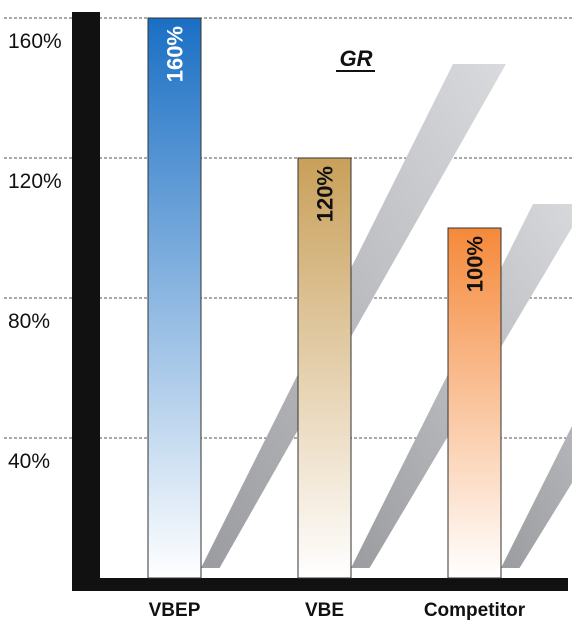 The image size is (572, 626). Describe the element at coordinates (174, 298) in the screenshot. I see `bar-vbep` at that location.